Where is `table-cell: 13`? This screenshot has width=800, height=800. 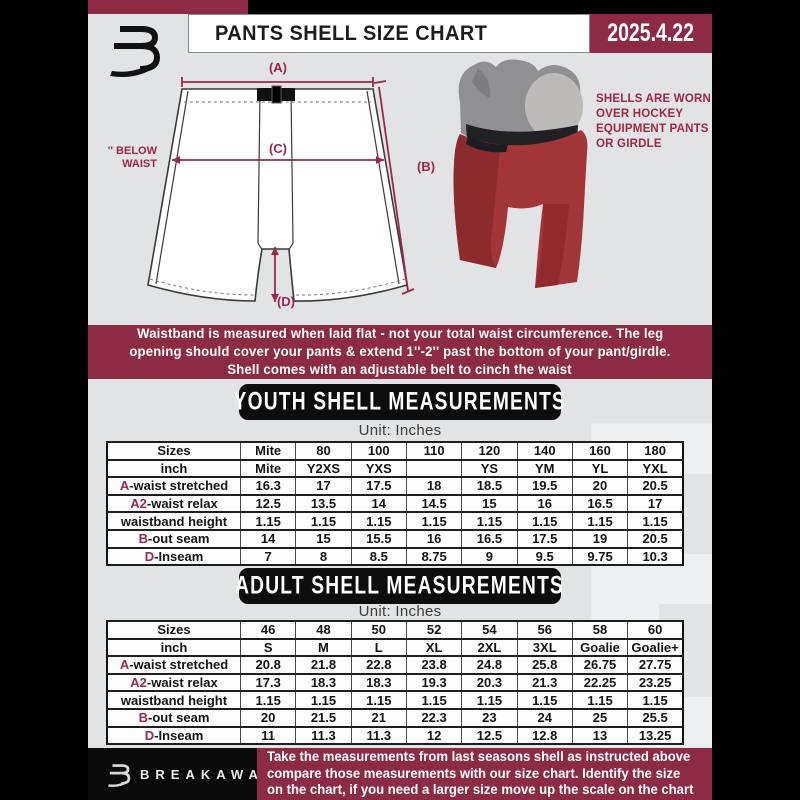
table-cell: 13 is located at coordinates (600, 735).